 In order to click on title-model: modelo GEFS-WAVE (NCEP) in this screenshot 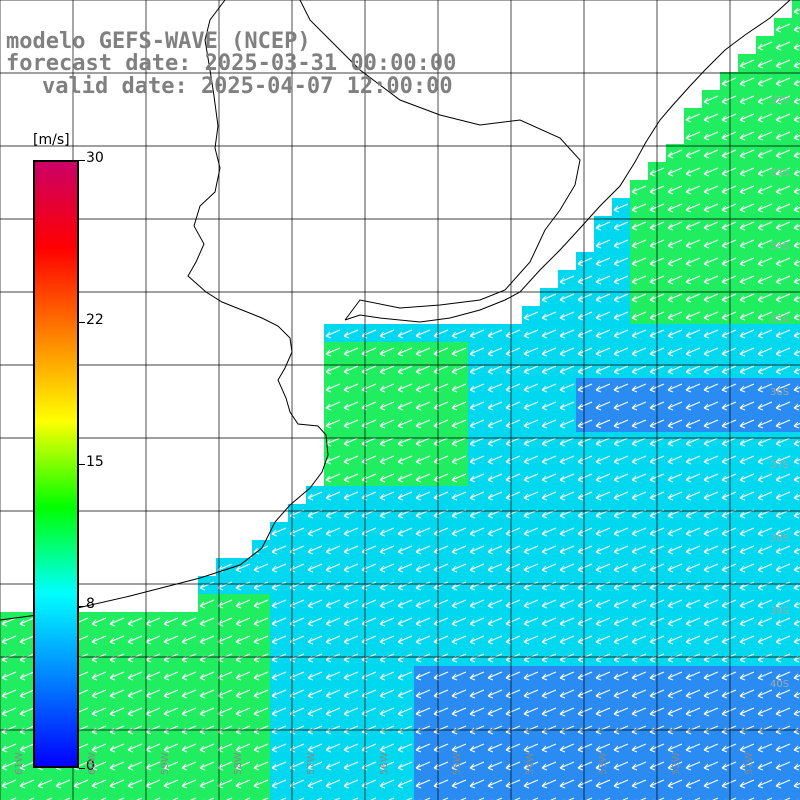, I will do `click(158, 41)`.